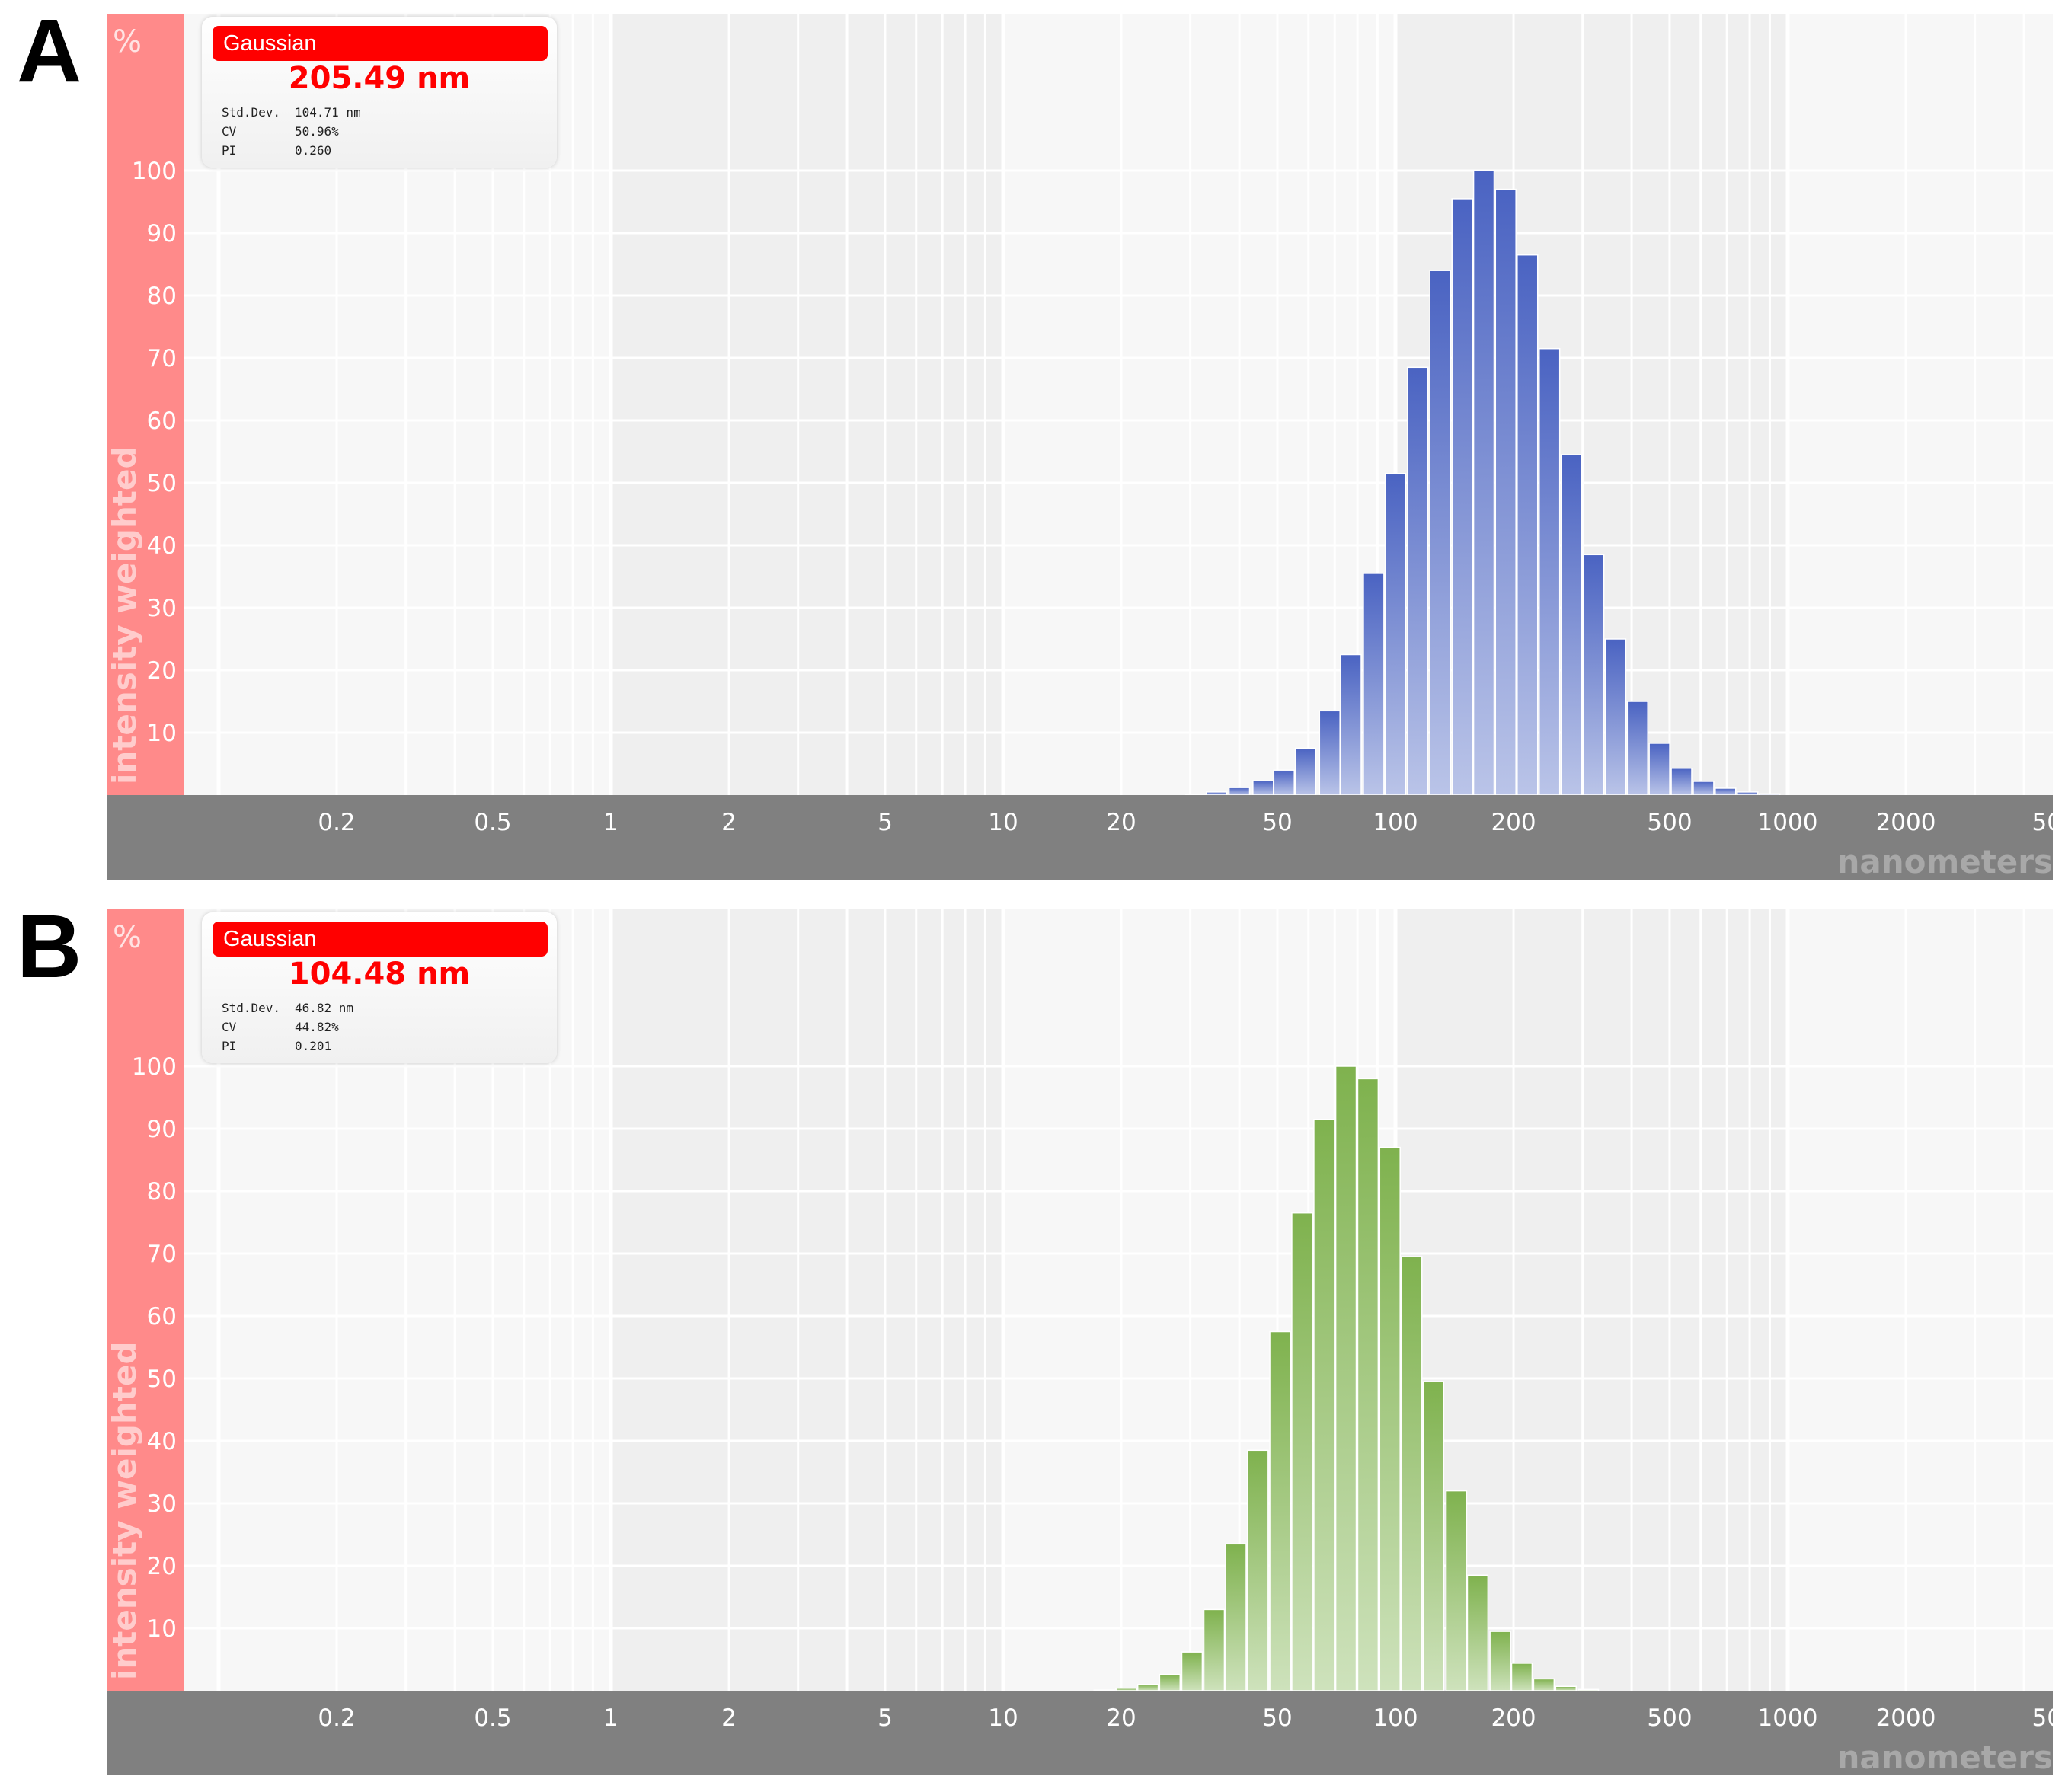  I want to click on y-tick-label: 30, so click(162, 608).